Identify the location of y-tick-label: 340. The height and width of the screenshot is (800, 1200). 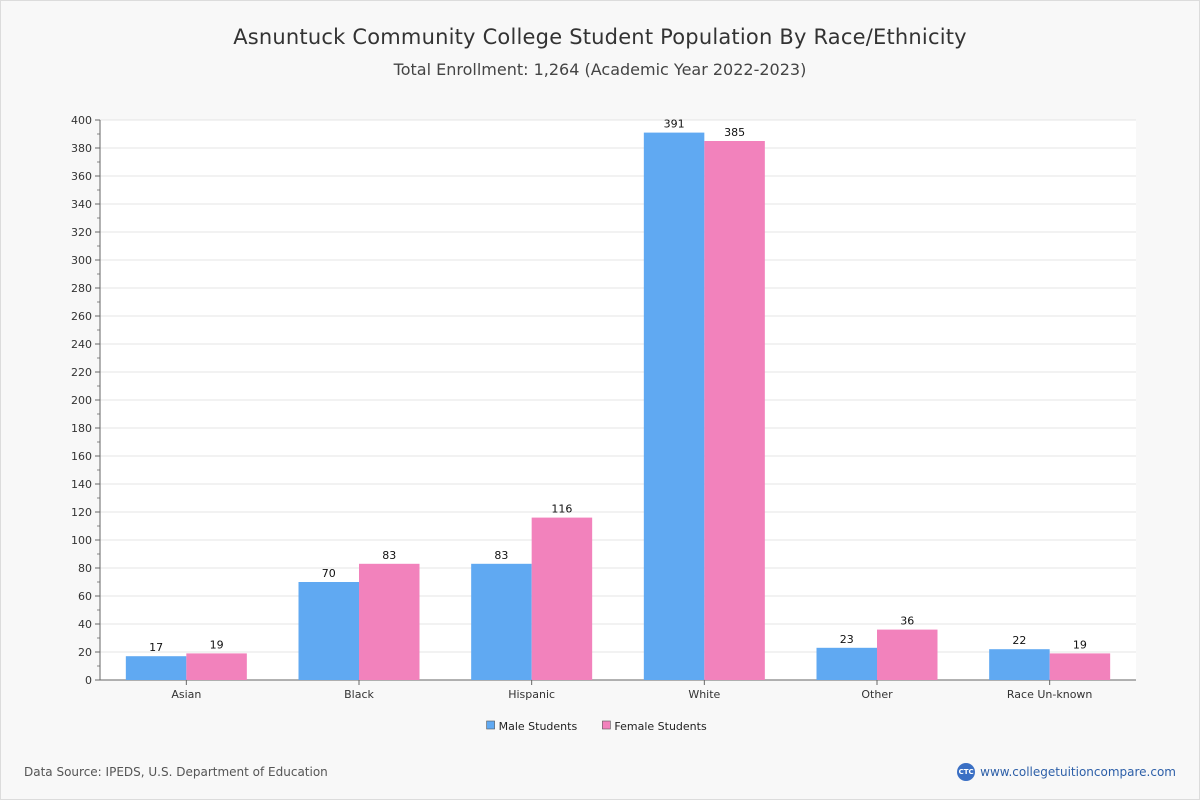
(81, 204).